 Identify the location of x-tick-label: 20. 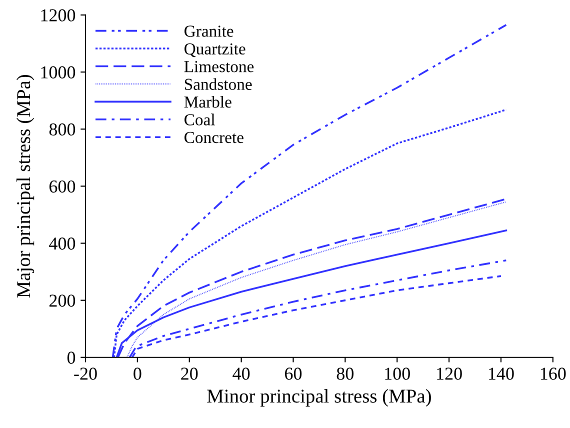
(189, 374).